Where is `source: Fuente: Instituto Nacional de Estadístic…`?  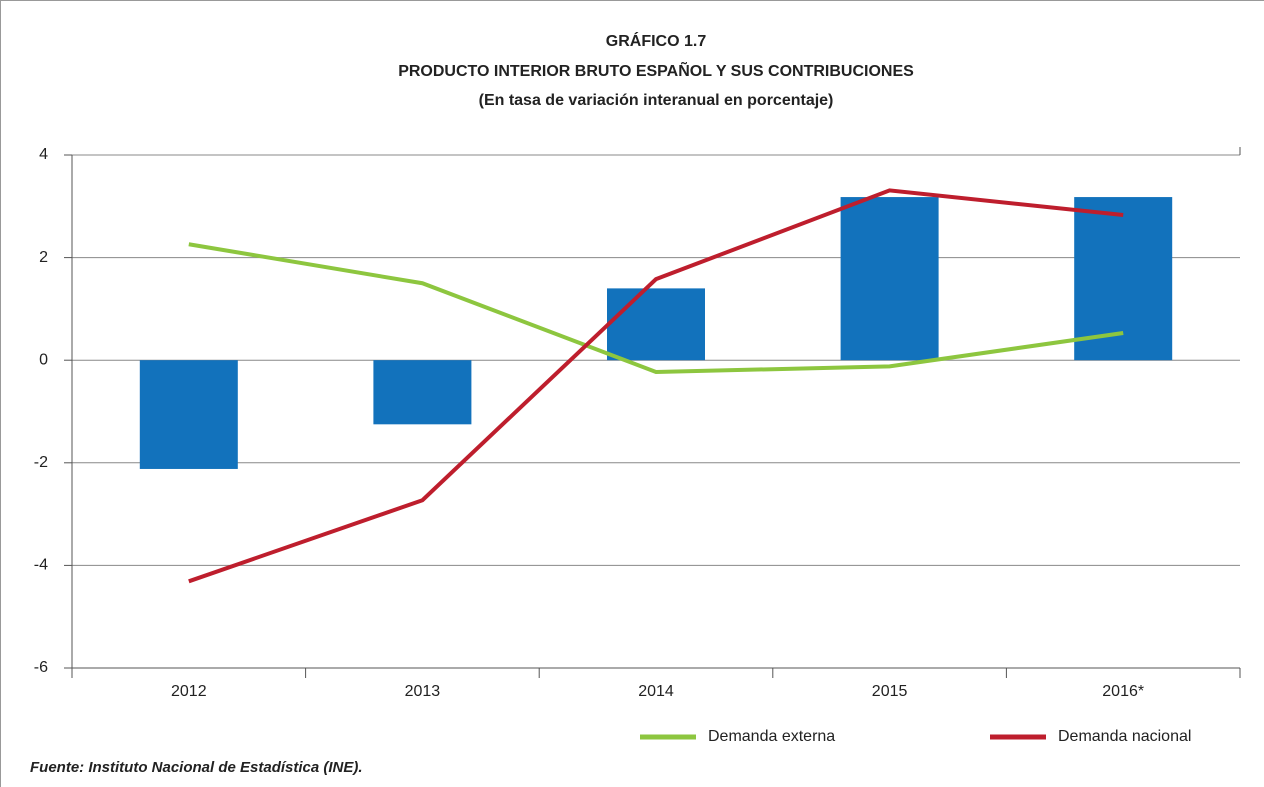 source: Fuente: Instituto Nacional de Estadístic… is located at coordinates (196, 767).